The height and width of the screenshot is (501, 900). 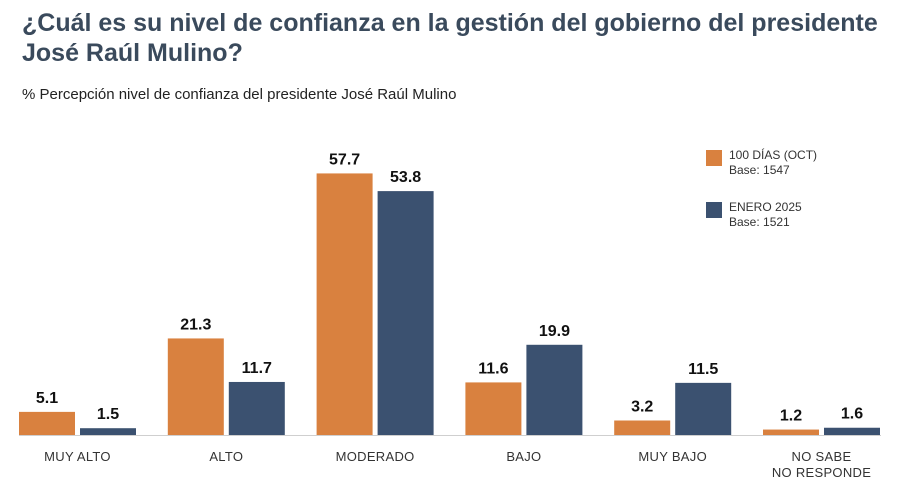 I want to click on category-label-2: MODERADO, so click(x=375, y=456).